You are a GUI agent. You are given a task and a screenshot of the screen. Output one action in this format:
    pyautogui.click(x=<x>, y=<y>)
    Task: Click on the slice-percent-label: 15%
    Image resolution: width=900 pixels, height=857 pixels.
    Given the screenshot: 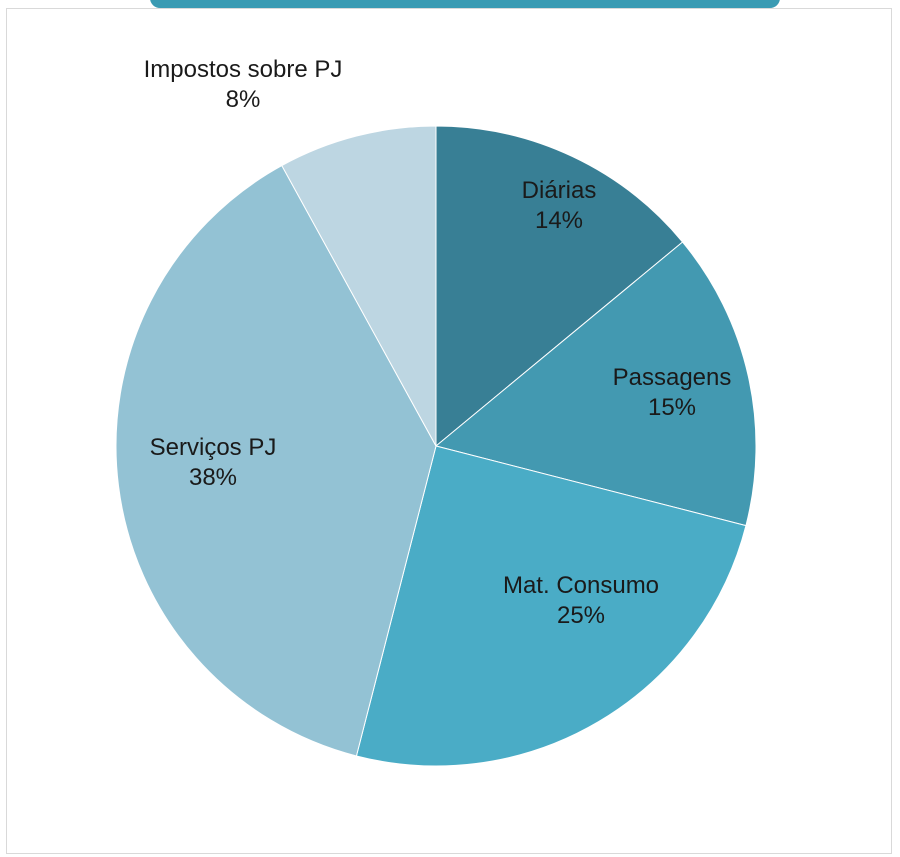 What is the action you would take?
    pyautogui.click(x=672, y=407)
    